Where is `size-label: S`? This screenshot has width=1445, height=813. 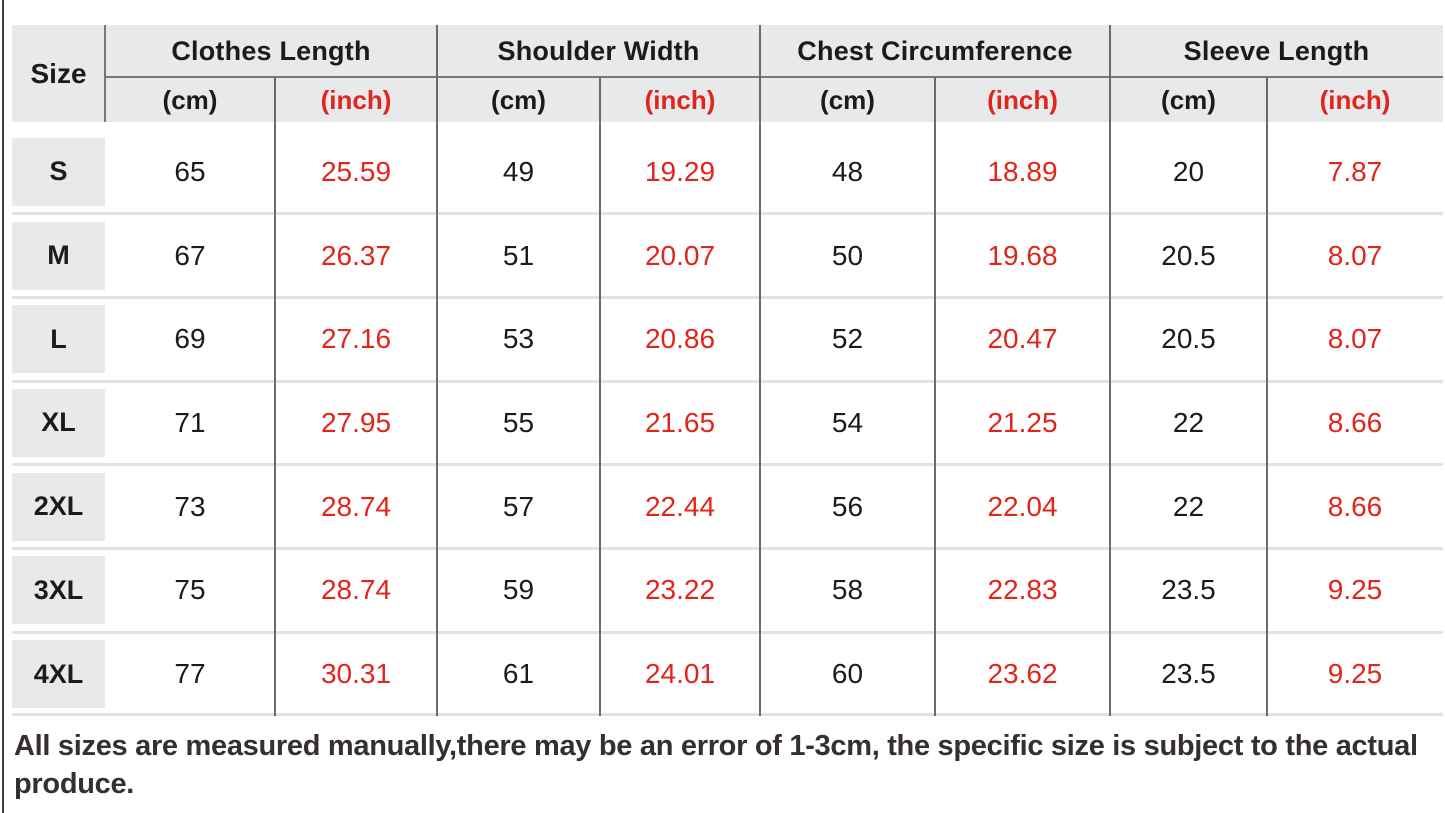 size-label: S is located at coordinates (58, 171).